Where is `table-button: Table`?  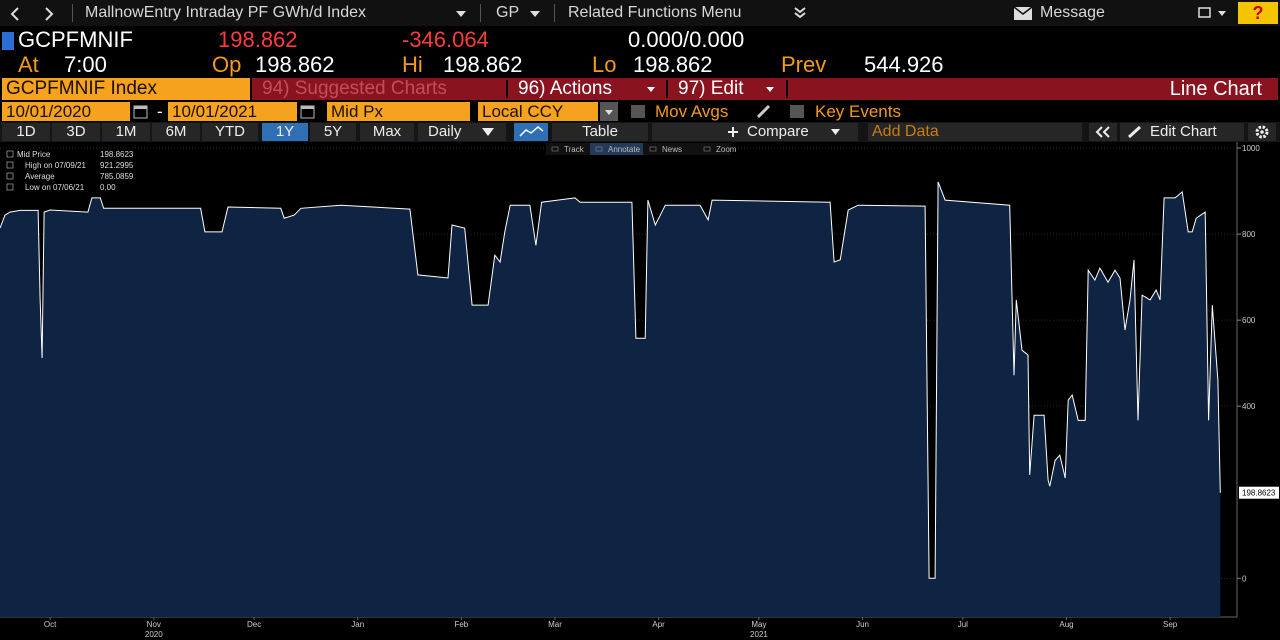
table-button: Table is located at coordinates (600, 132).